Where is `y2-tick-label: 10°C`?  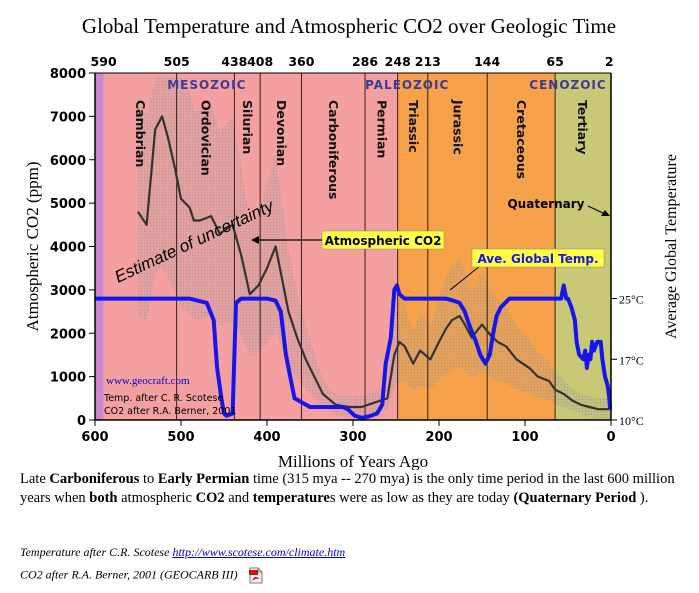 y2-tick-label: 10°C is located at coordinates (631, 421).